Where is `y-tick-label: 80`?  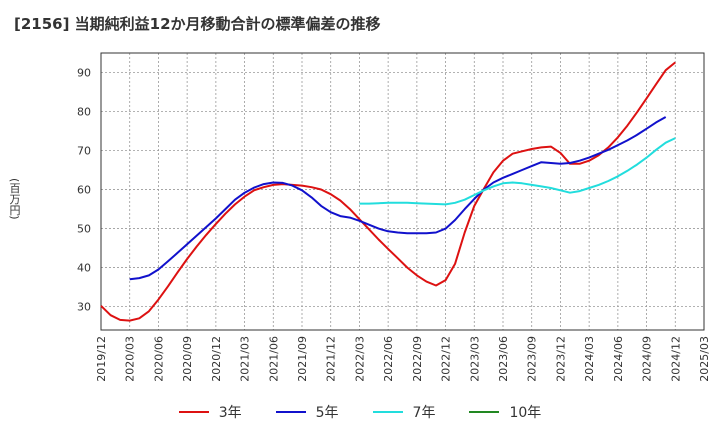 y-tick-label: 80 is located at coordinates (84, 112).